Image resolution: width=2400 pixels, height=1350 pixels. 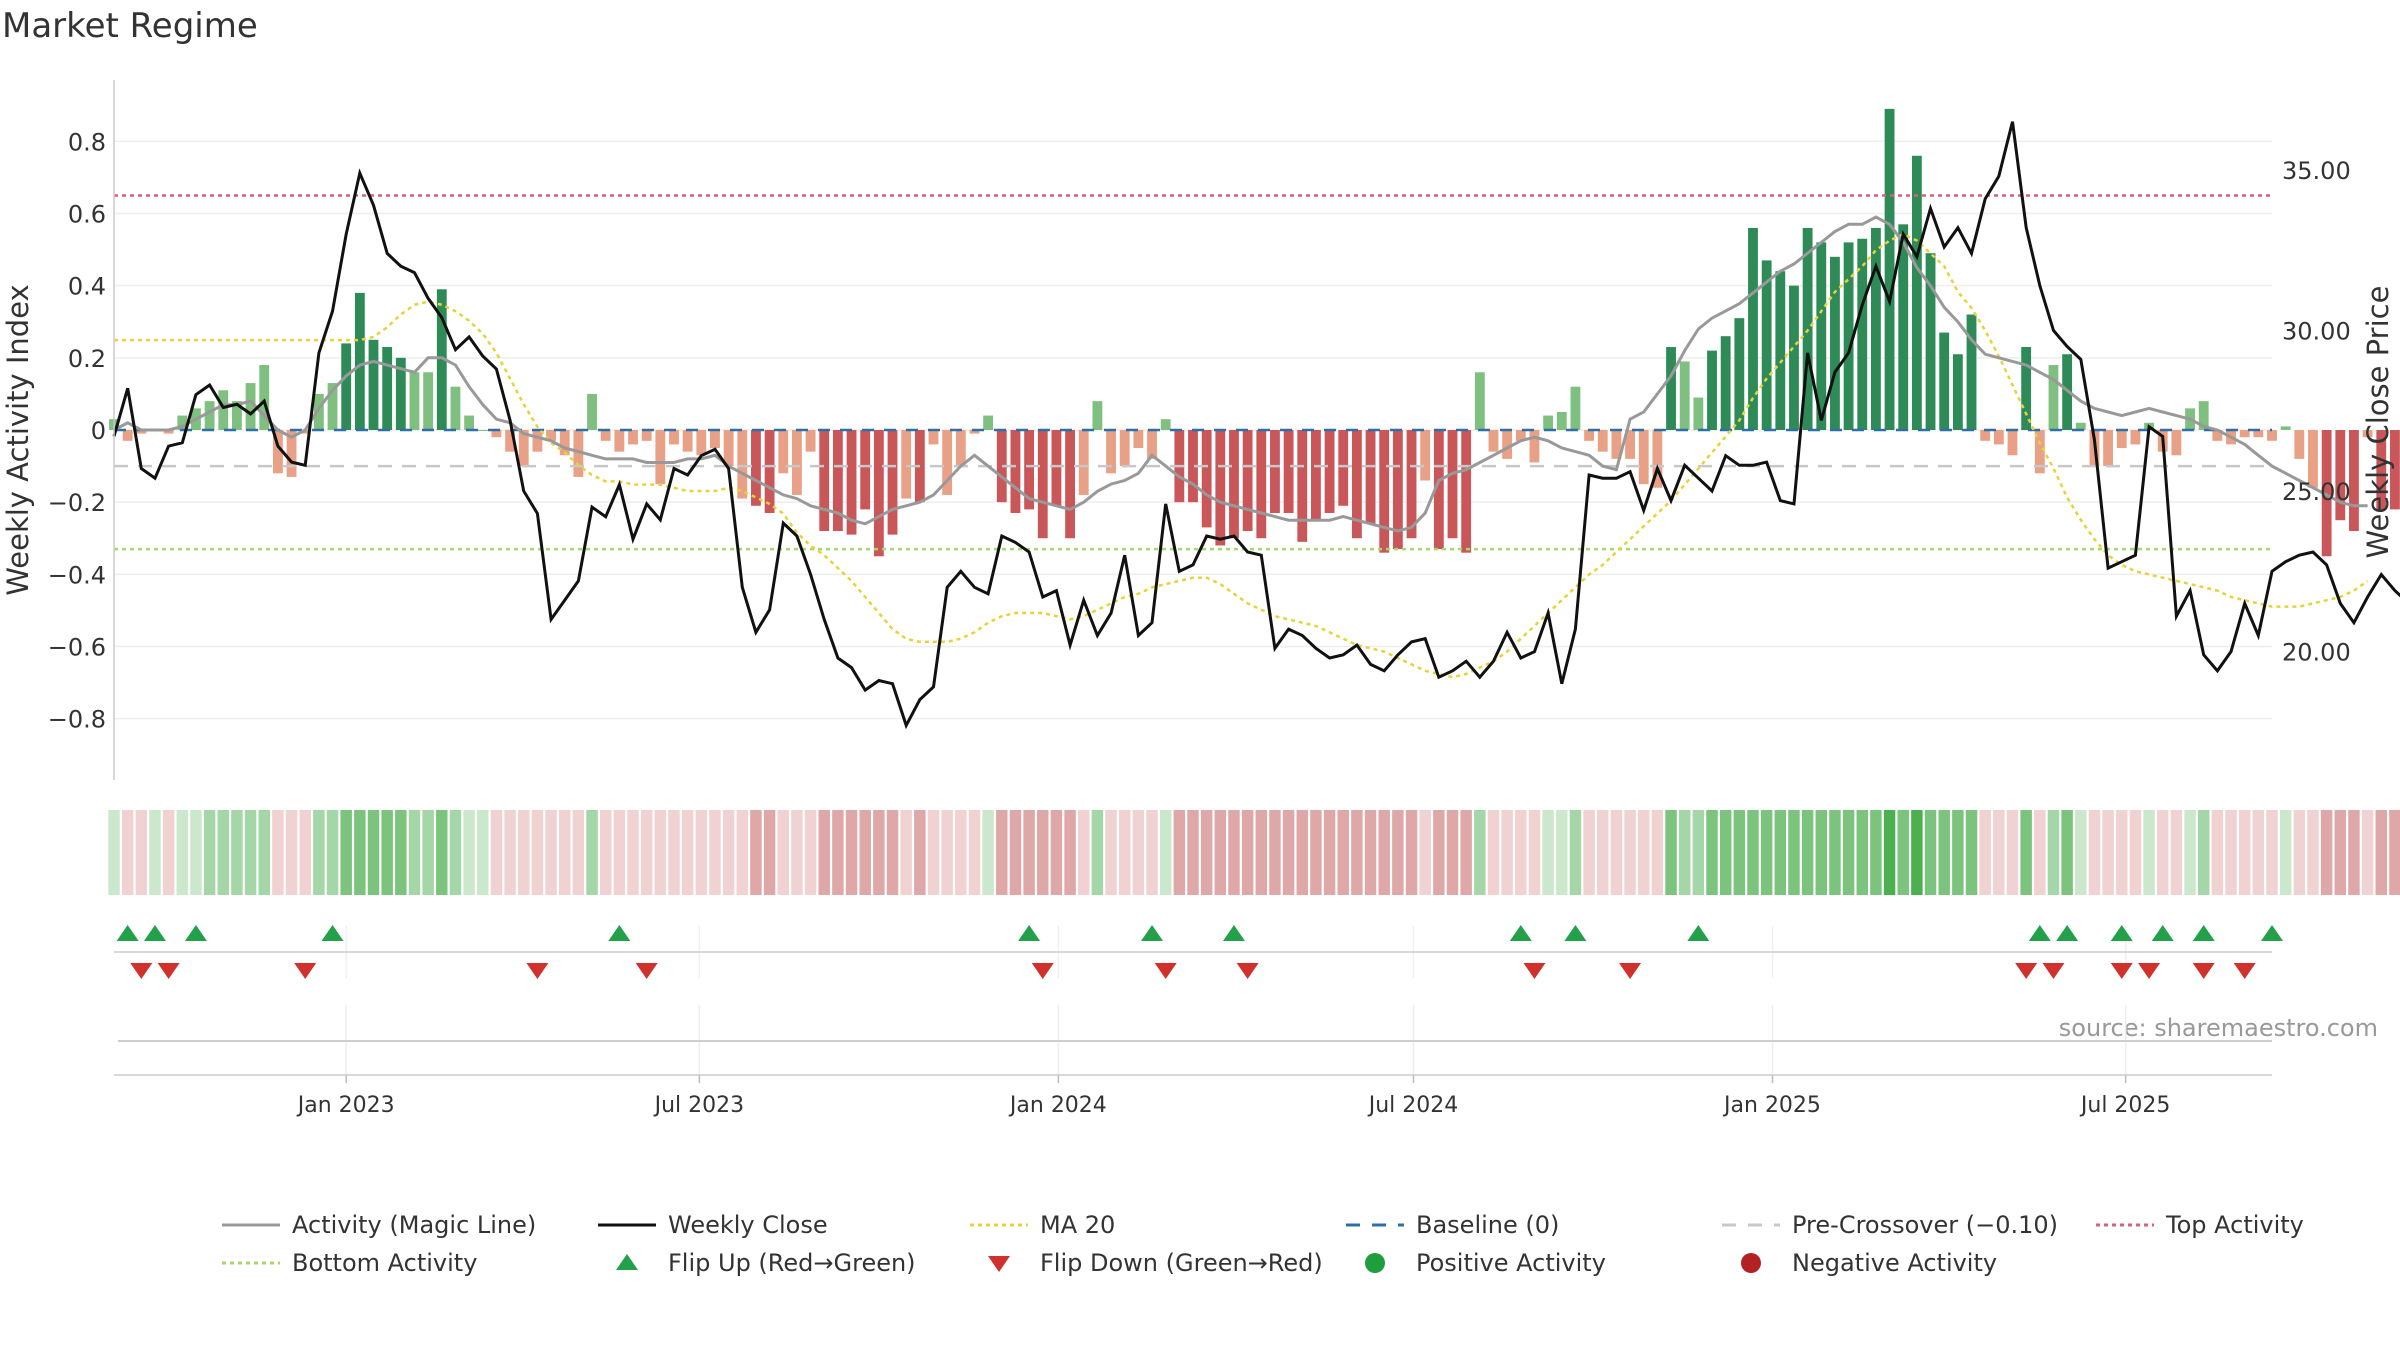 I want to click on legend-label: Flip Down (Green→Red), so click(x=1181, y=1263).